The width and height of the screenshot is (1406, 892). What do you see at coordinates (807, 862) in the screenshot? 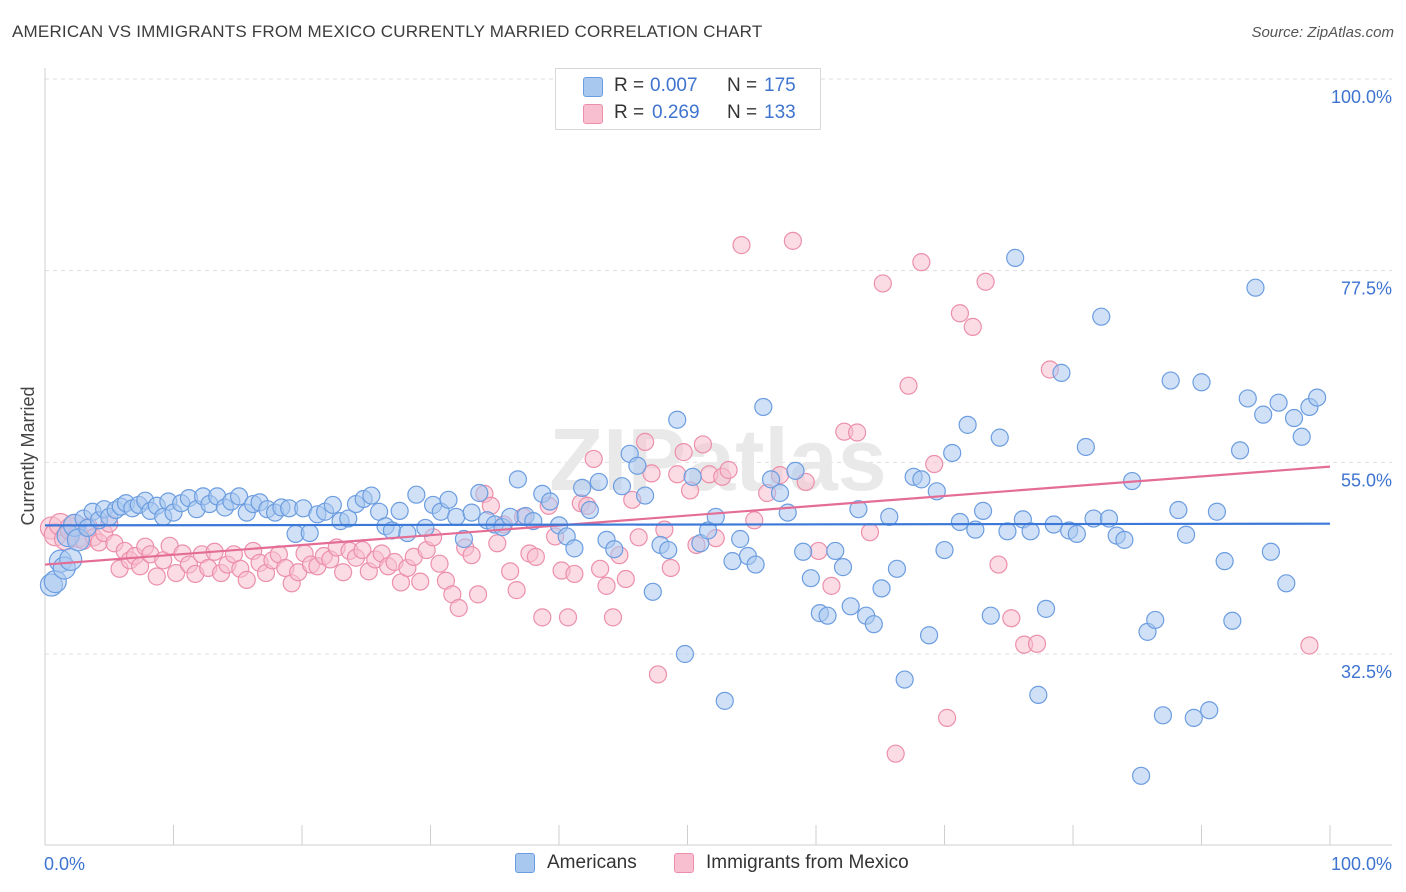
I see `immigrants-legend-label: Immigrants from Mexico` at bounding box center [807, 862].